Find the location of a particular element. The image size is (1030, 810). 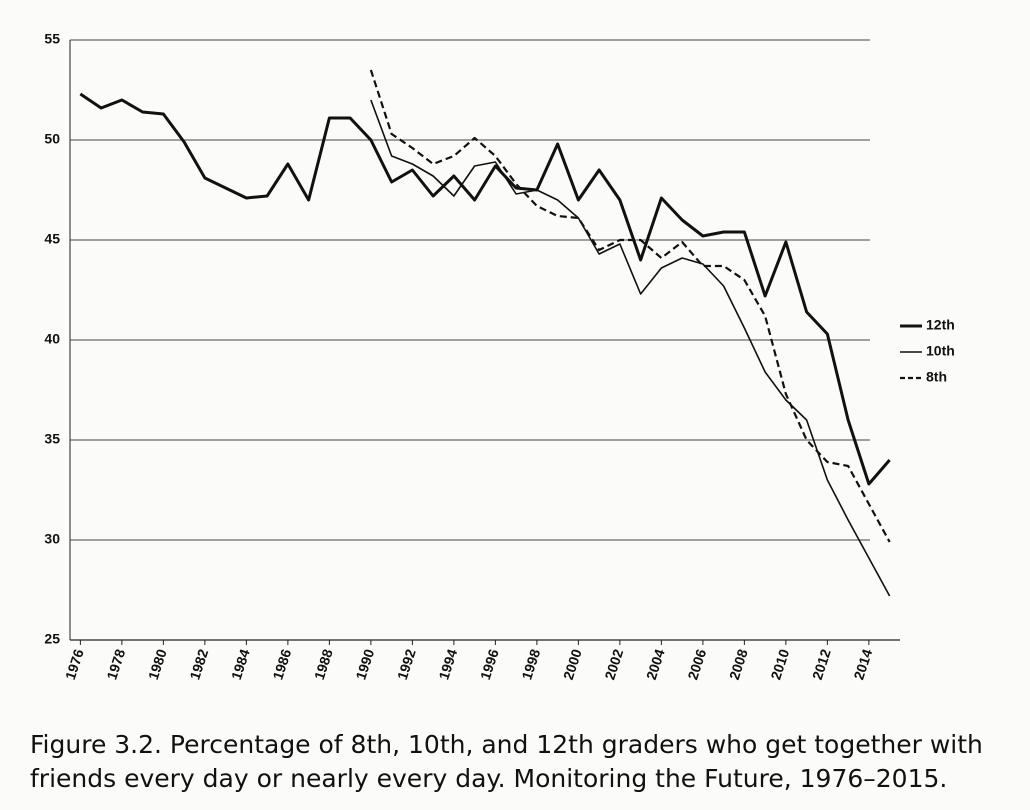

legend-label: 10th is located at coordinates (940, 351).